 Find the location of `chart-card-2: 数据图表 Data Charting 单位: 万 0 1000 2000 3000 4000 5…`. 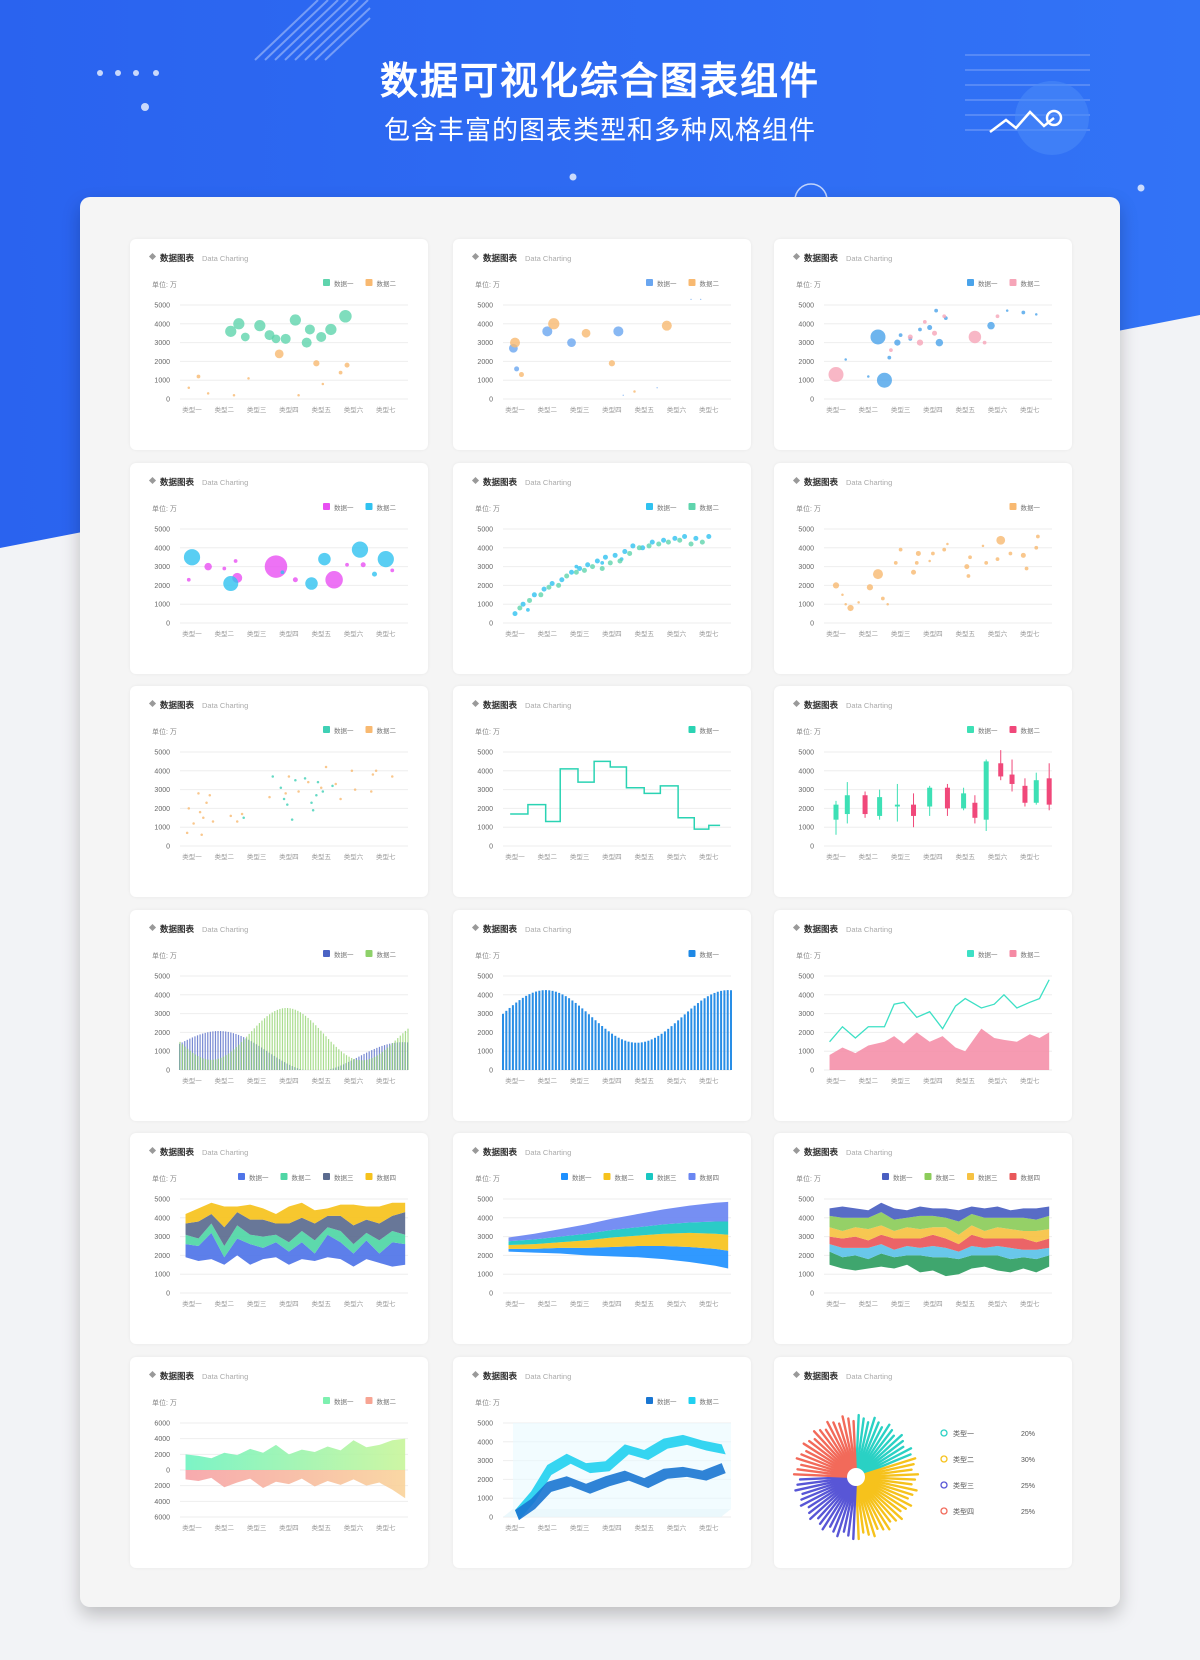

chart-card-2: 数据图表 Data Charting 单位: 万 0 1000 2000 3000 4000 5… is located at coordinates (602, 344).